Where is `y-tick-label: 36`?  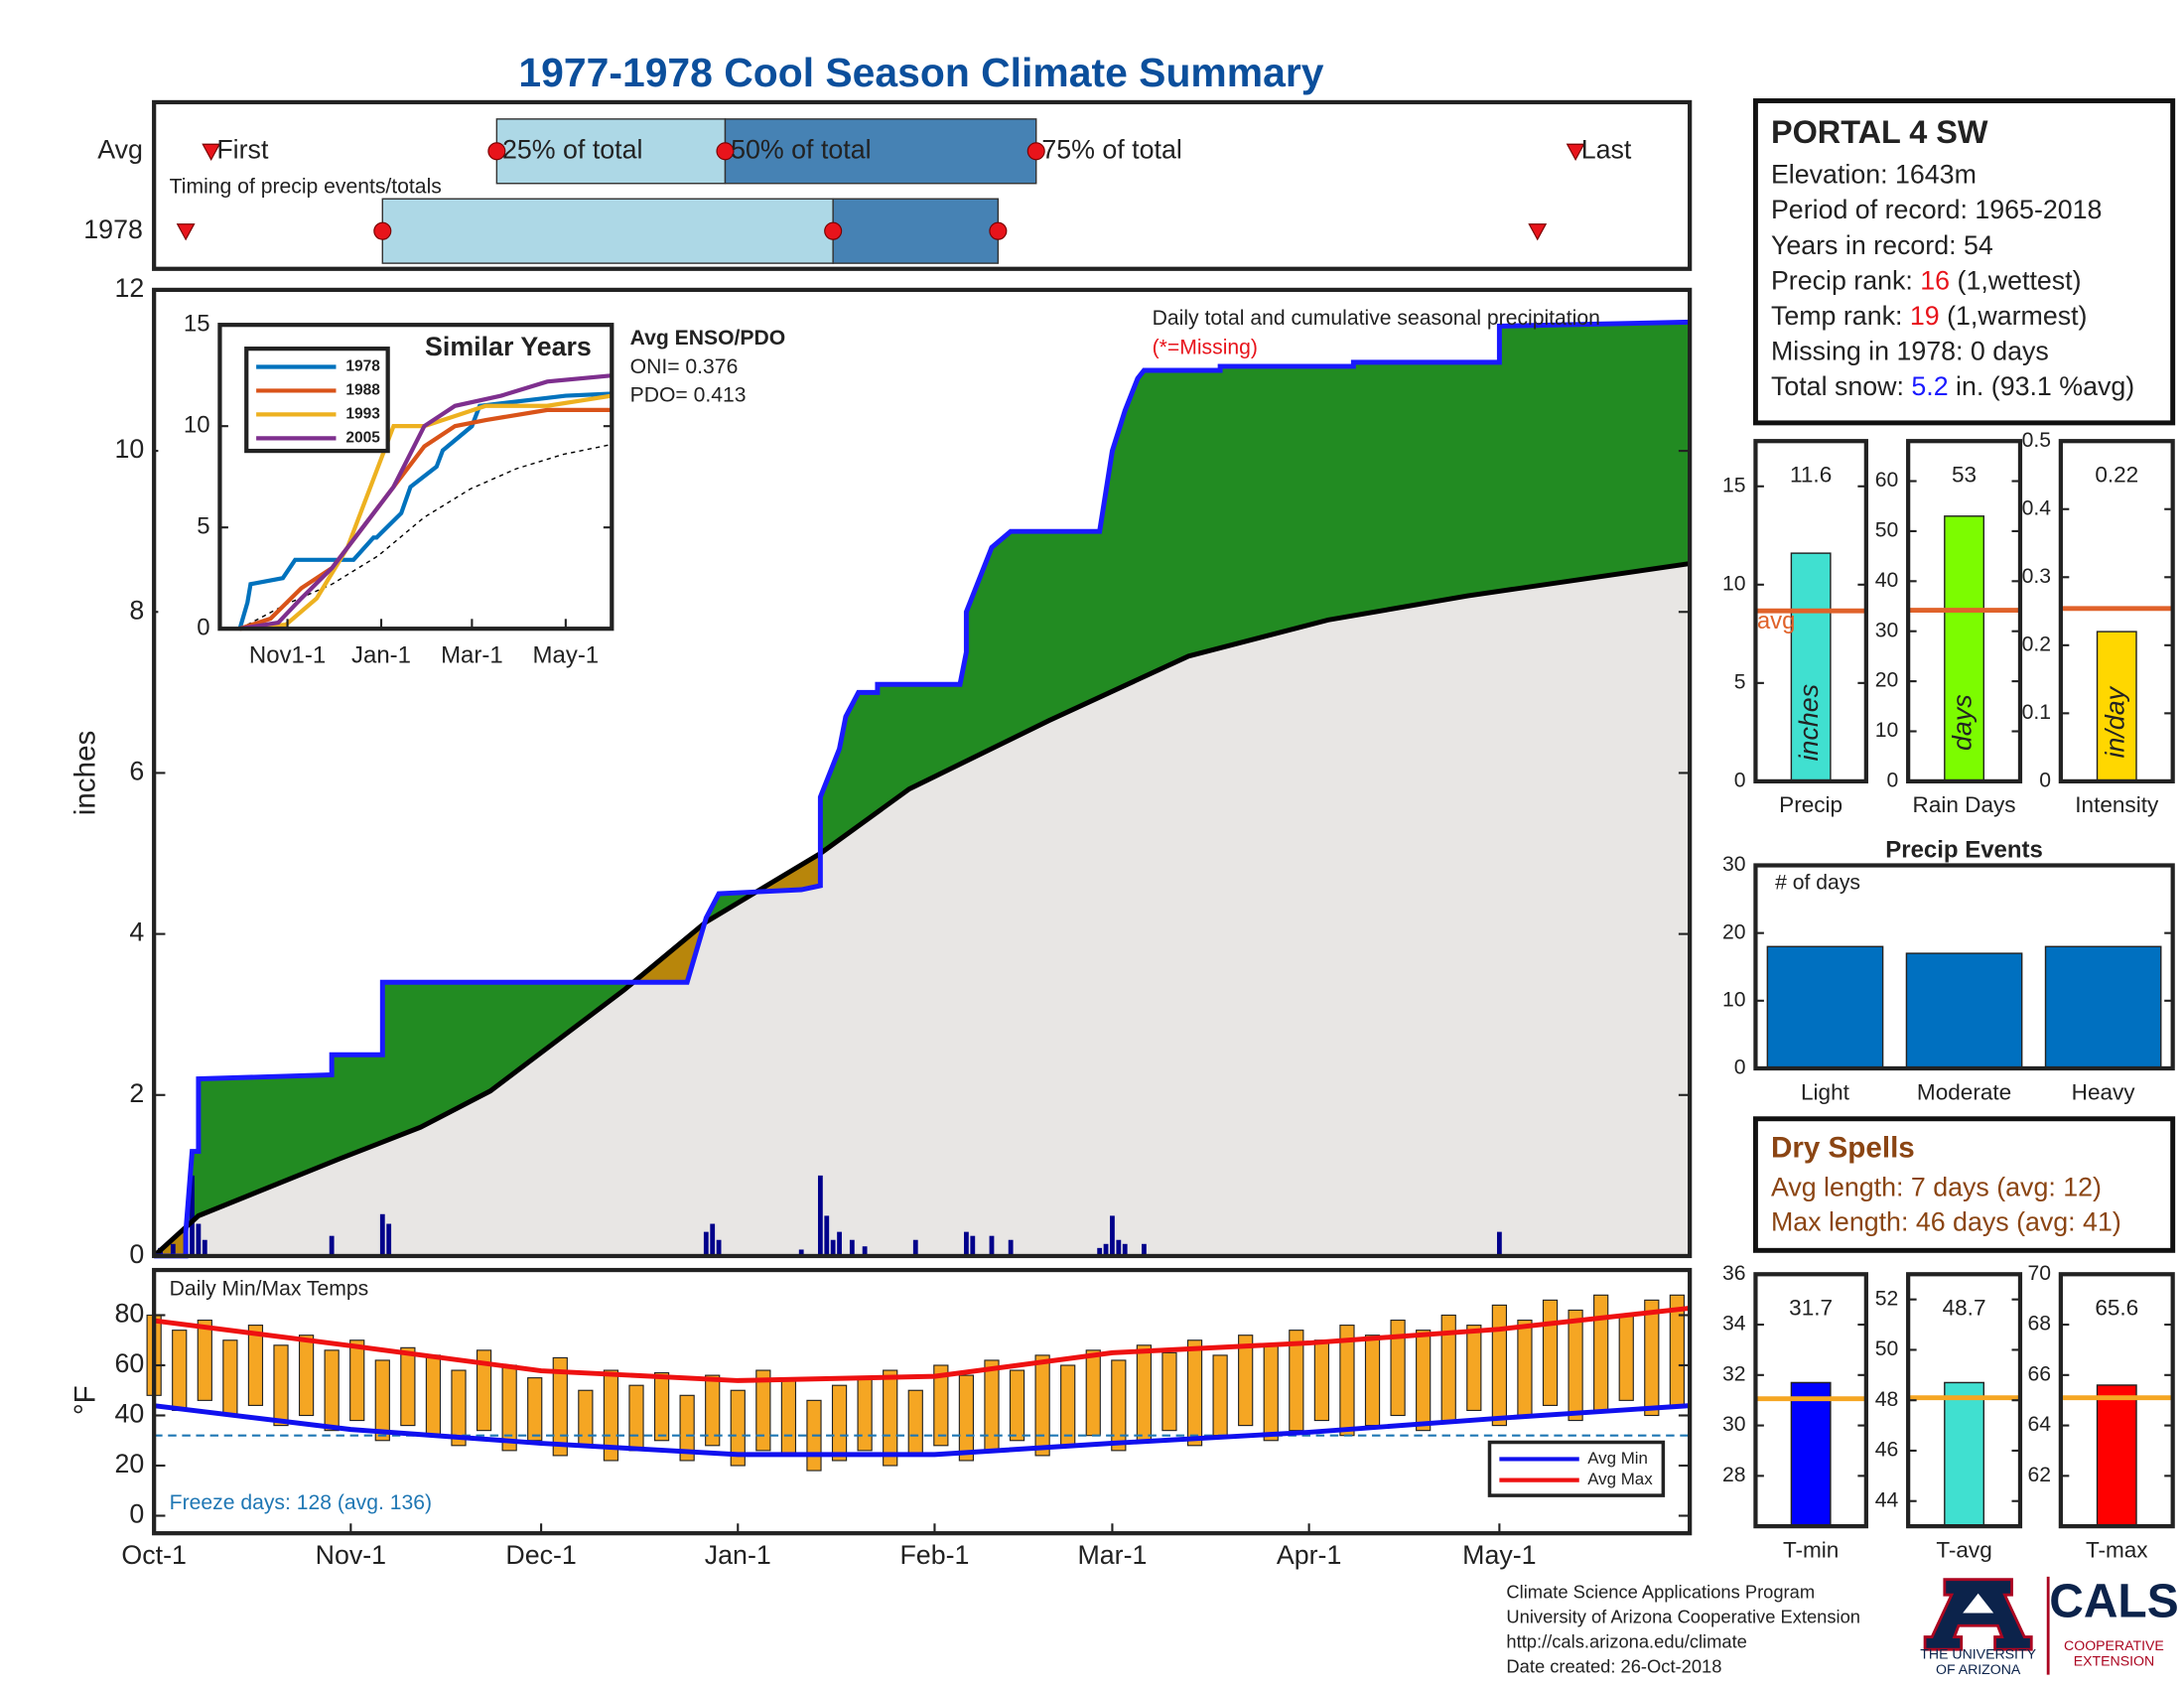
y-tick-label: 36 is located at coordinates (1734, 1273).